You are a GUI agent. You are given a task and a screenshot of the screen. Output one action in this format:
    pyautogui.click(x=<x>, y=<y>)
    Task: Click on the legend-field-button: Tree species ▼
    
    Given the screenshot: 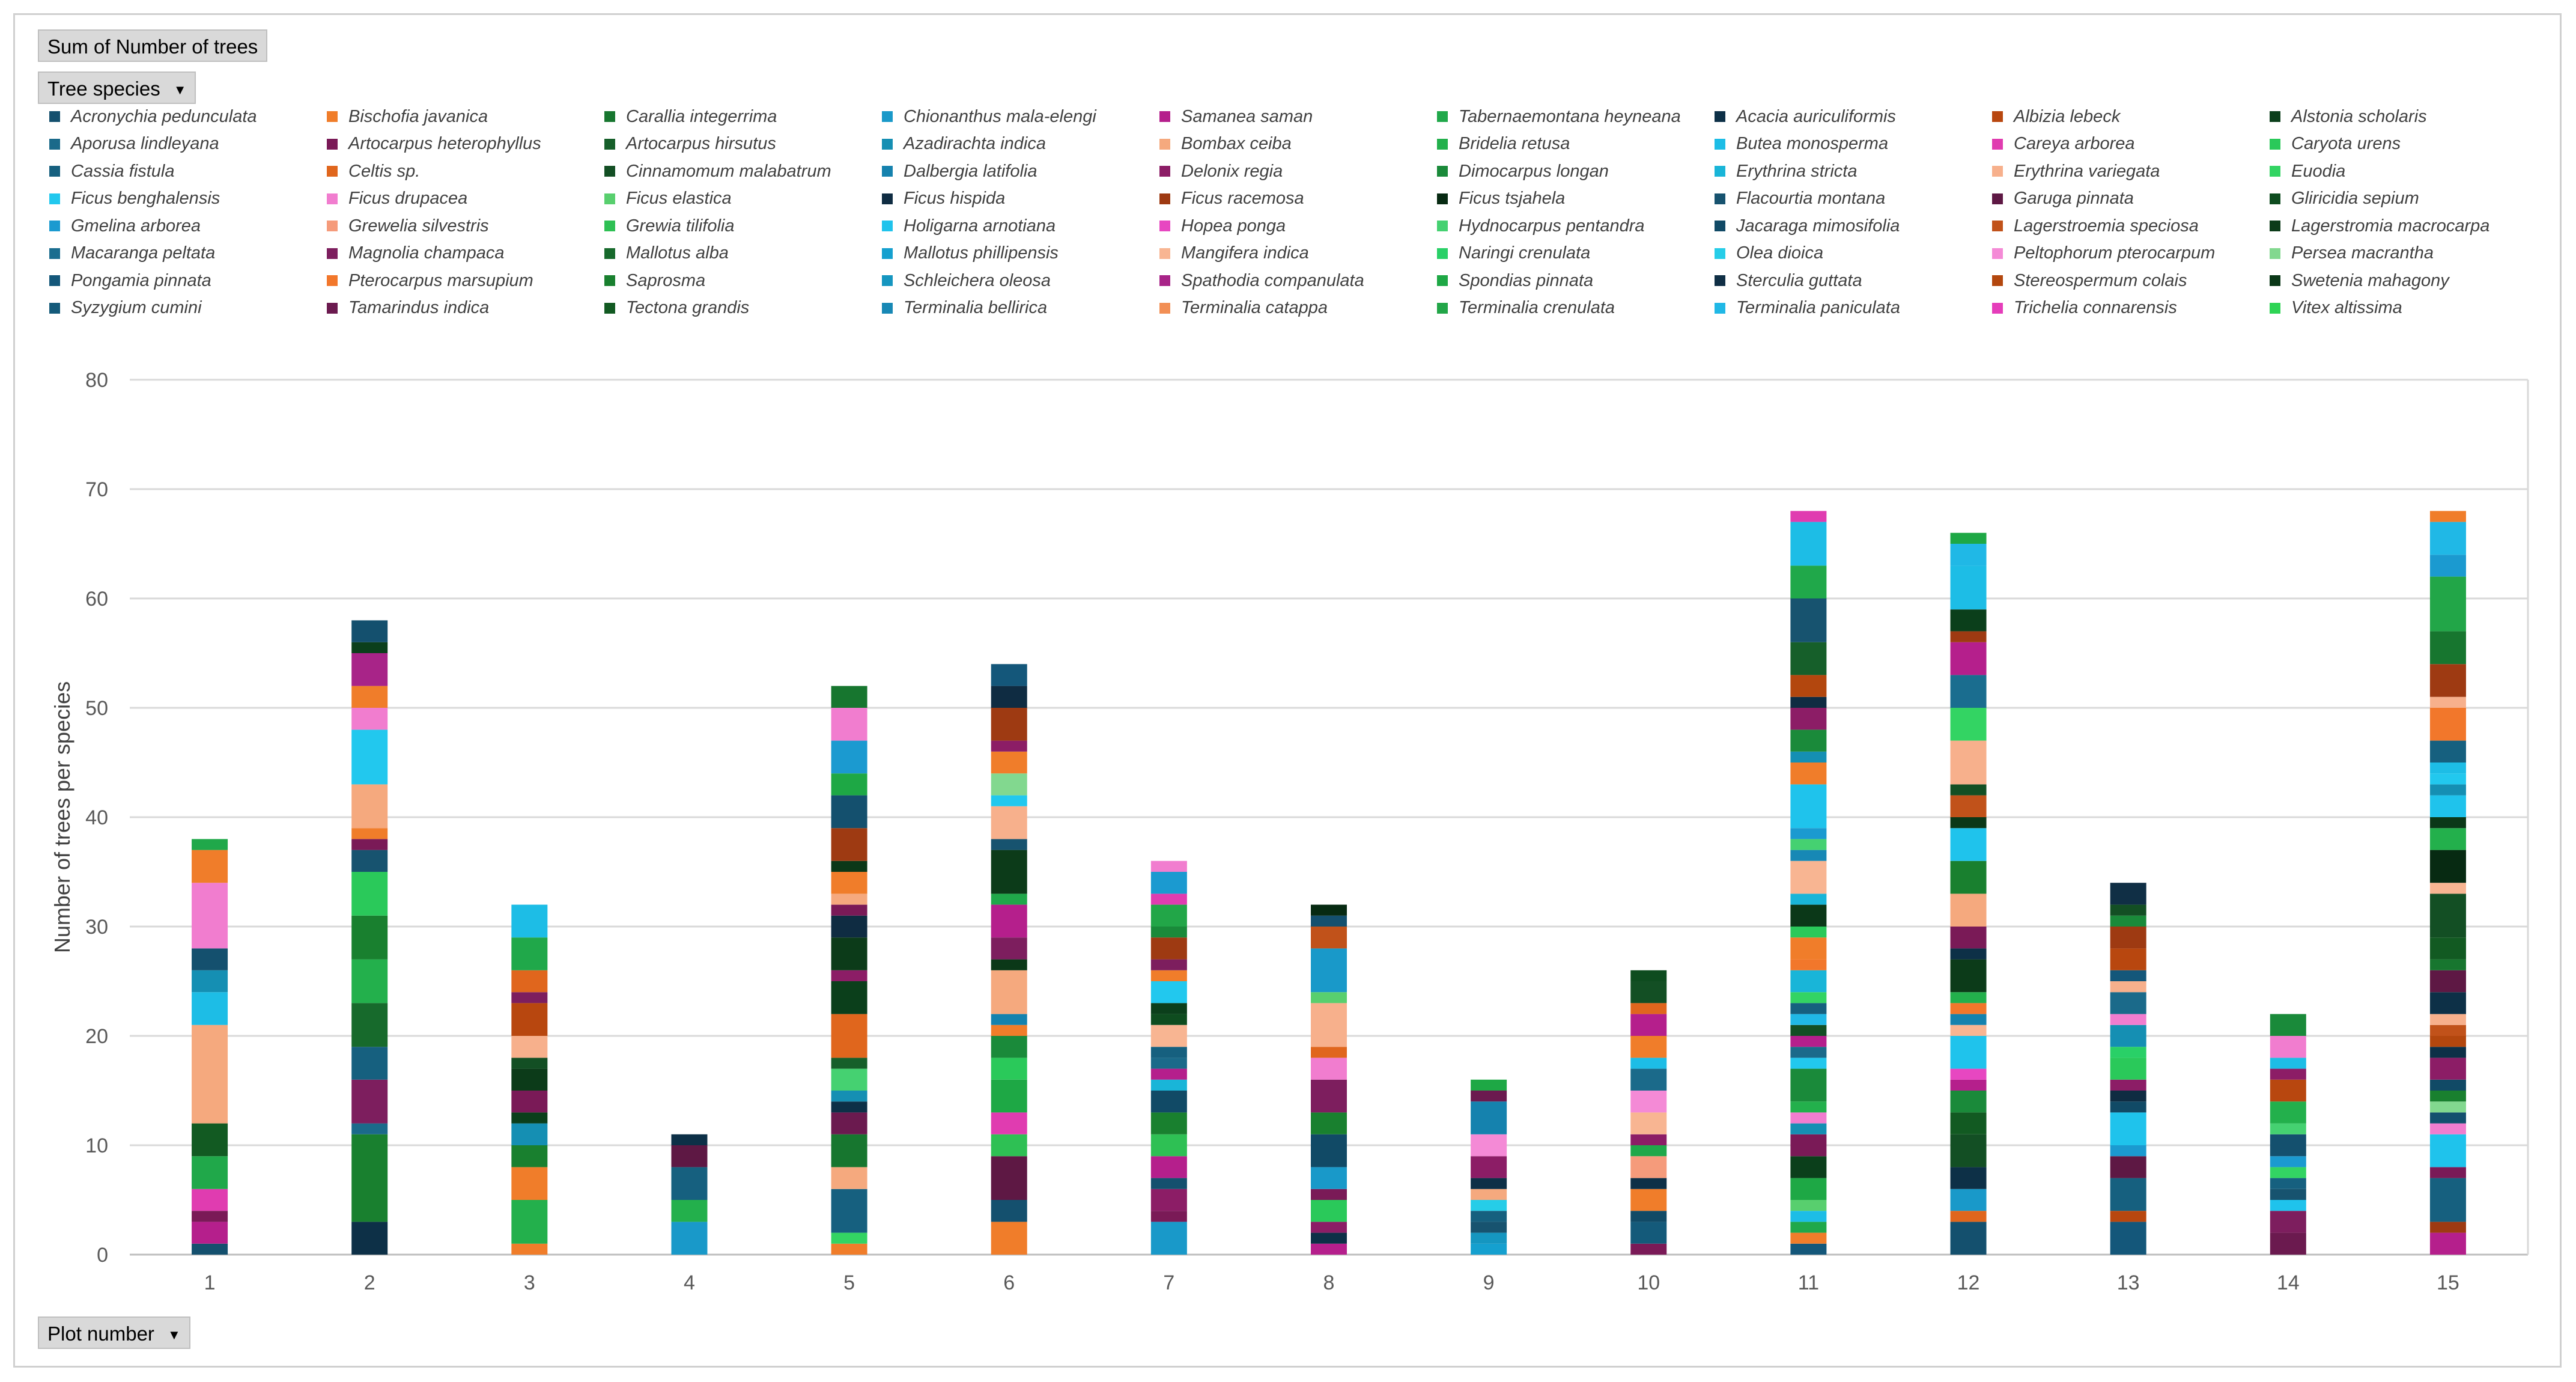 What is the action you would take?
    pyautogui.click(x=117, y=88)
    